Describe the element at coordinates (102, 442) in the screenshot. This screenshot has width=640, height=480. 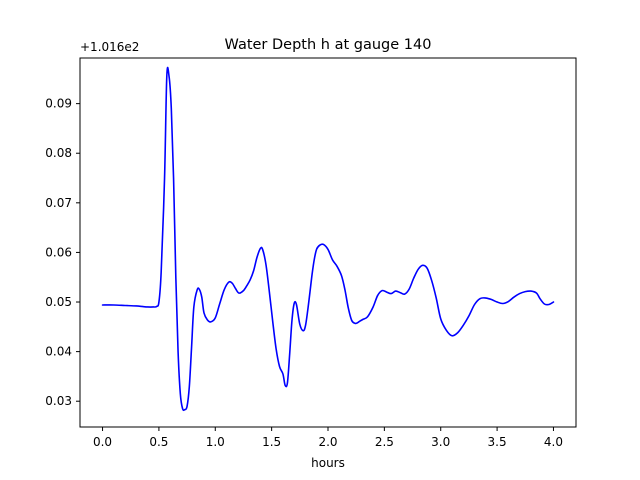
I see `x-tick-label: 0.0` at that location.